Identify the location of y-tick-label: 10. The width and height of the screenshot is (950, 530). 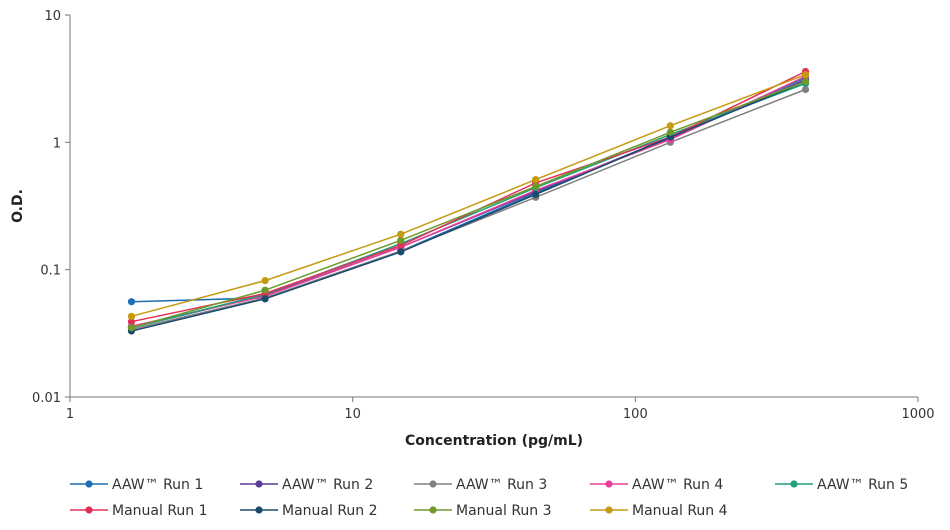
(52, 16).